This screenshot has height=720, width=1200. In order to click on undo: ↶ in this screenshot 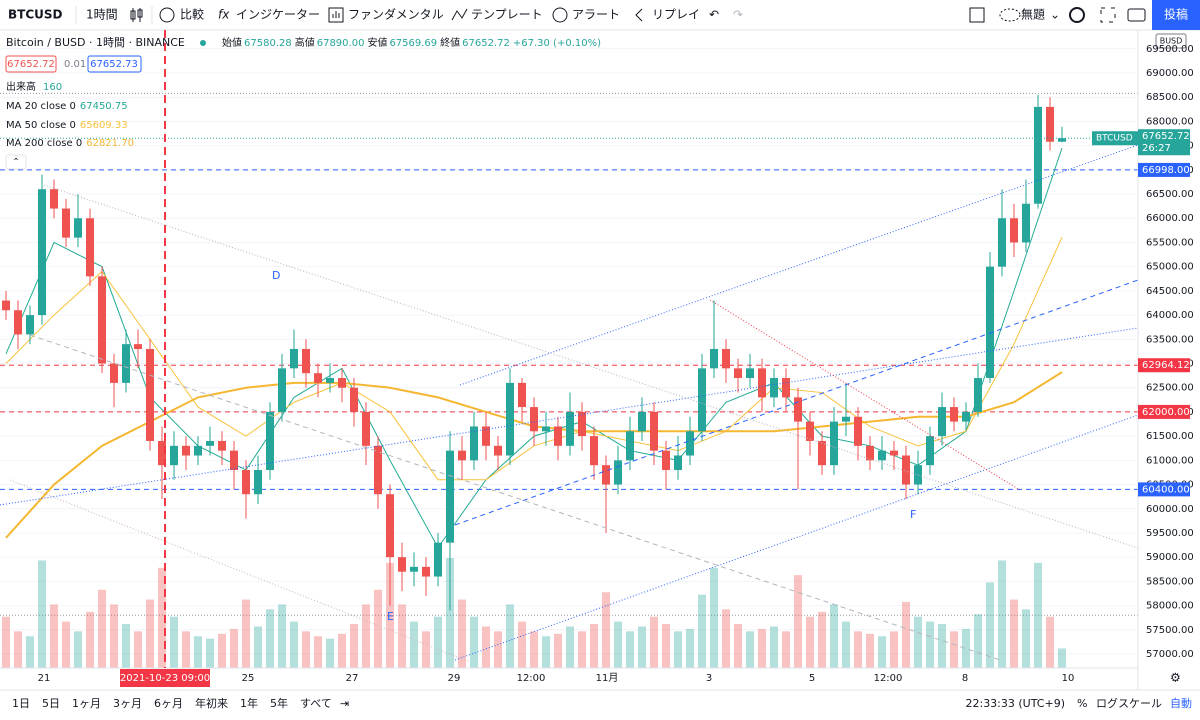, I will do `click(714, 15)`.